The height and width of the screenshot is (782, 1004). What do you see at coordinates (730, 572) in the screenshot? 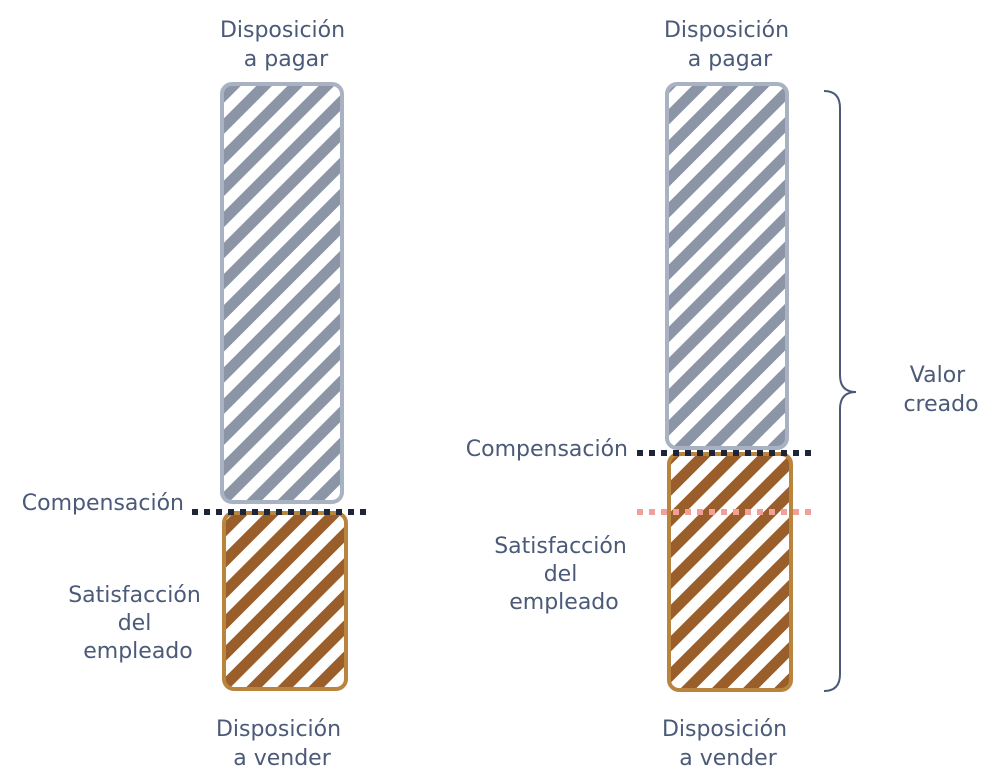
I see `right-employee-satisfaction-bar` at bounding box center [730, 572].